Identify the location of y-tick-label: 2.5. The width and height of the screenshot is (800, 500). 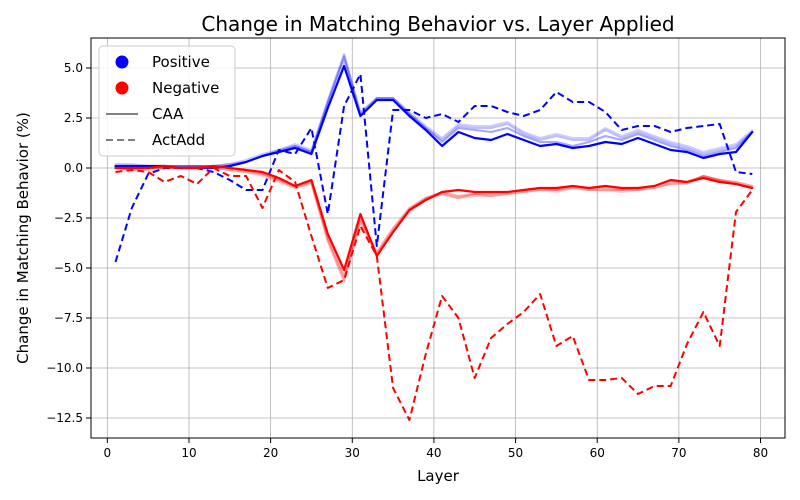
(73, 118).